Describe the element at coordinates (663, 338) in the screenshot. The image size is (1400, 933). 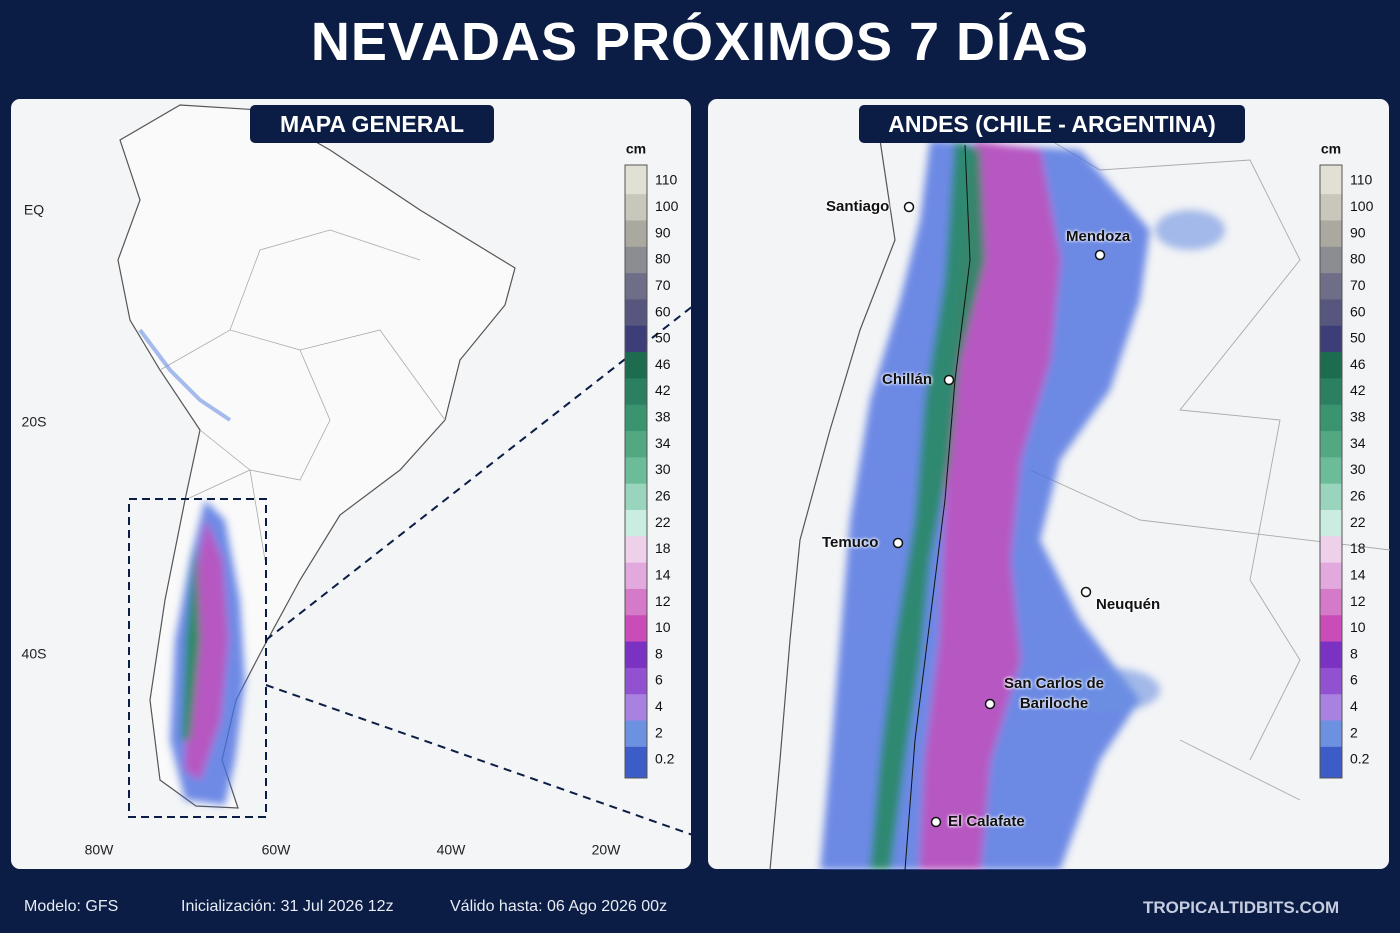
I see `legend-label: 50` at that location.